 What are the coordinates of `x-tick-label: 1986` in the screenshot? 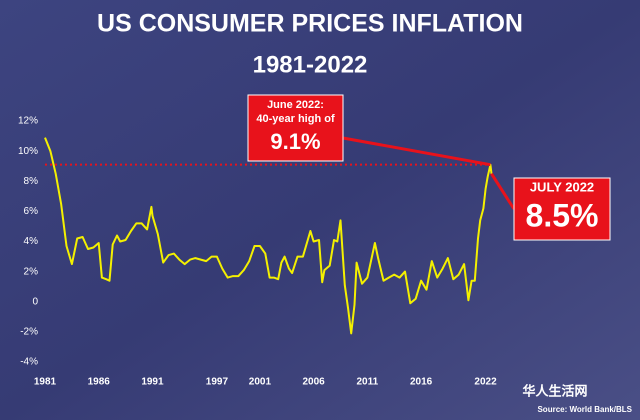 It's located at (99, 382).